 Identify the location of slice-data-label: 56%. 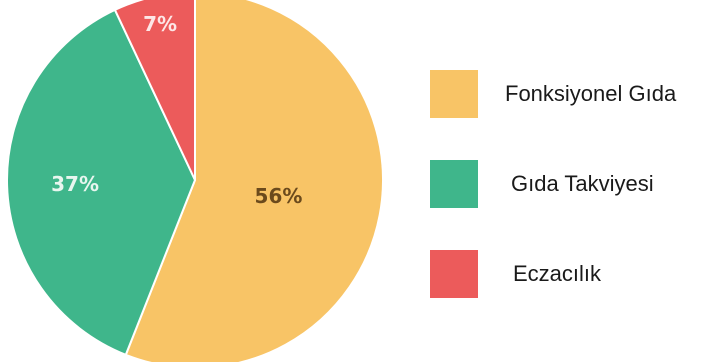
(279, 196).